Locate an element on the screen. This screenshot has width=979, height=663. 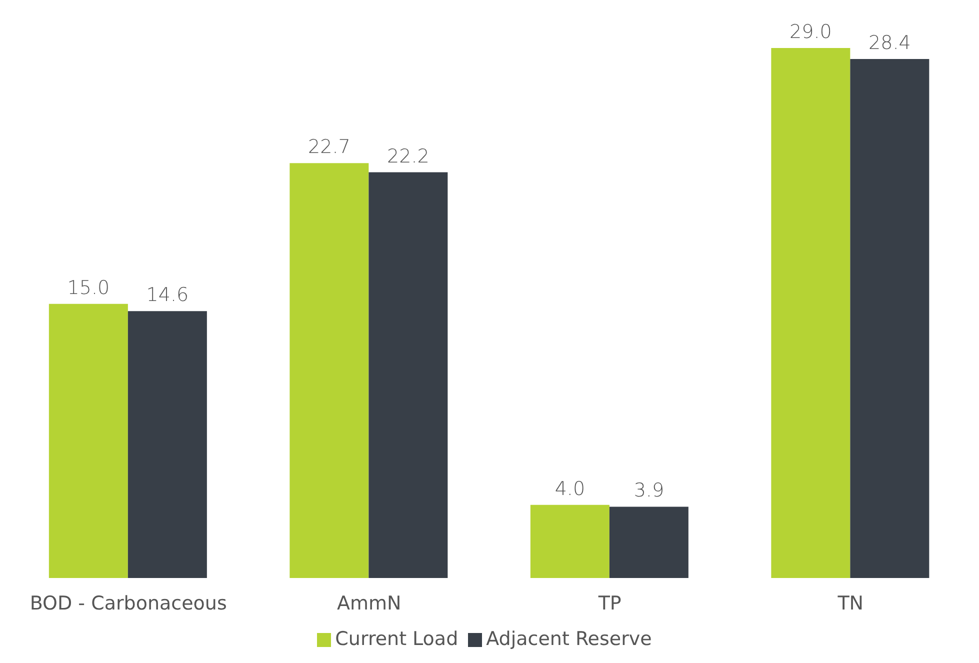
data-label: 22.2 is located at coordinates (408, 156).